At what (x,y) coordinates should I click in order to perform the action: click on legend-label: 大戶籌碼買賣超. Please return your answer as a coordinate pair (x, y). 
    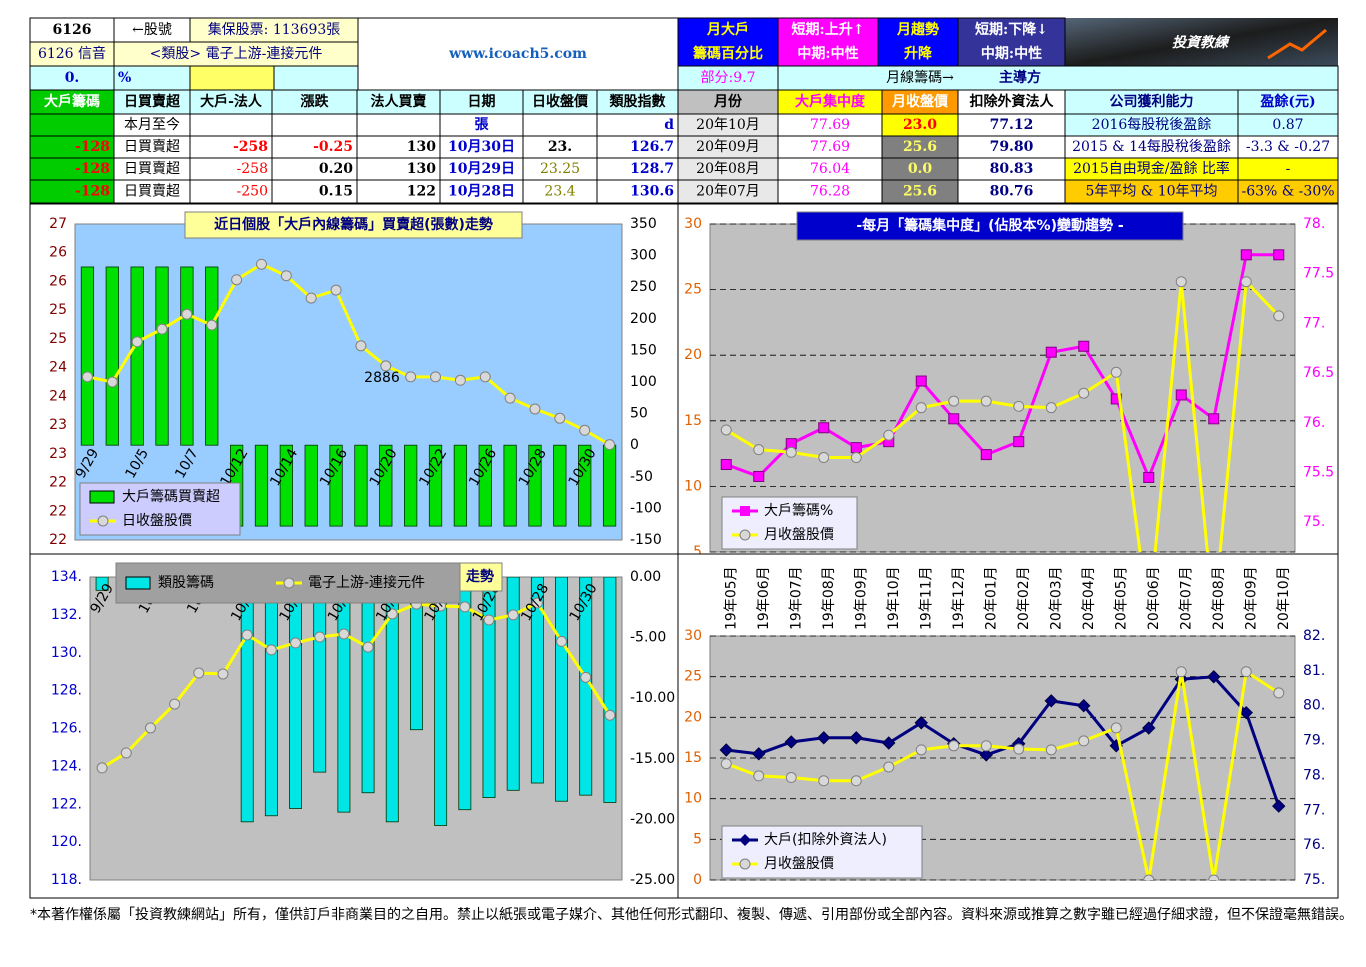
    Looking at the image, I should click on (171, 497).